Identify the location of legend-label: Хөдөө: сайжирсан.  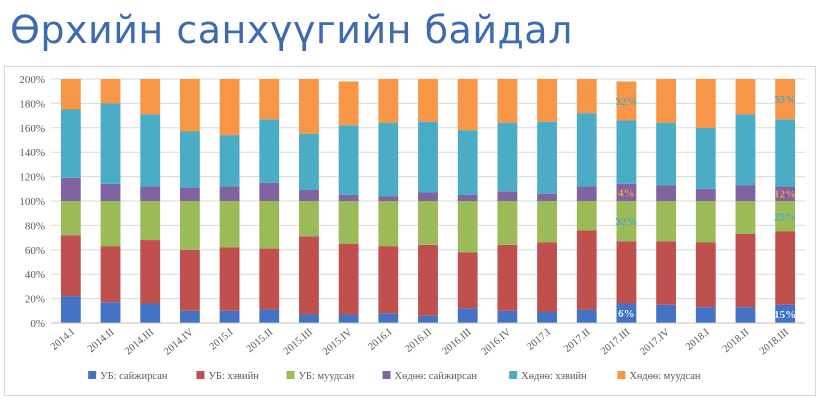
(436, 376).